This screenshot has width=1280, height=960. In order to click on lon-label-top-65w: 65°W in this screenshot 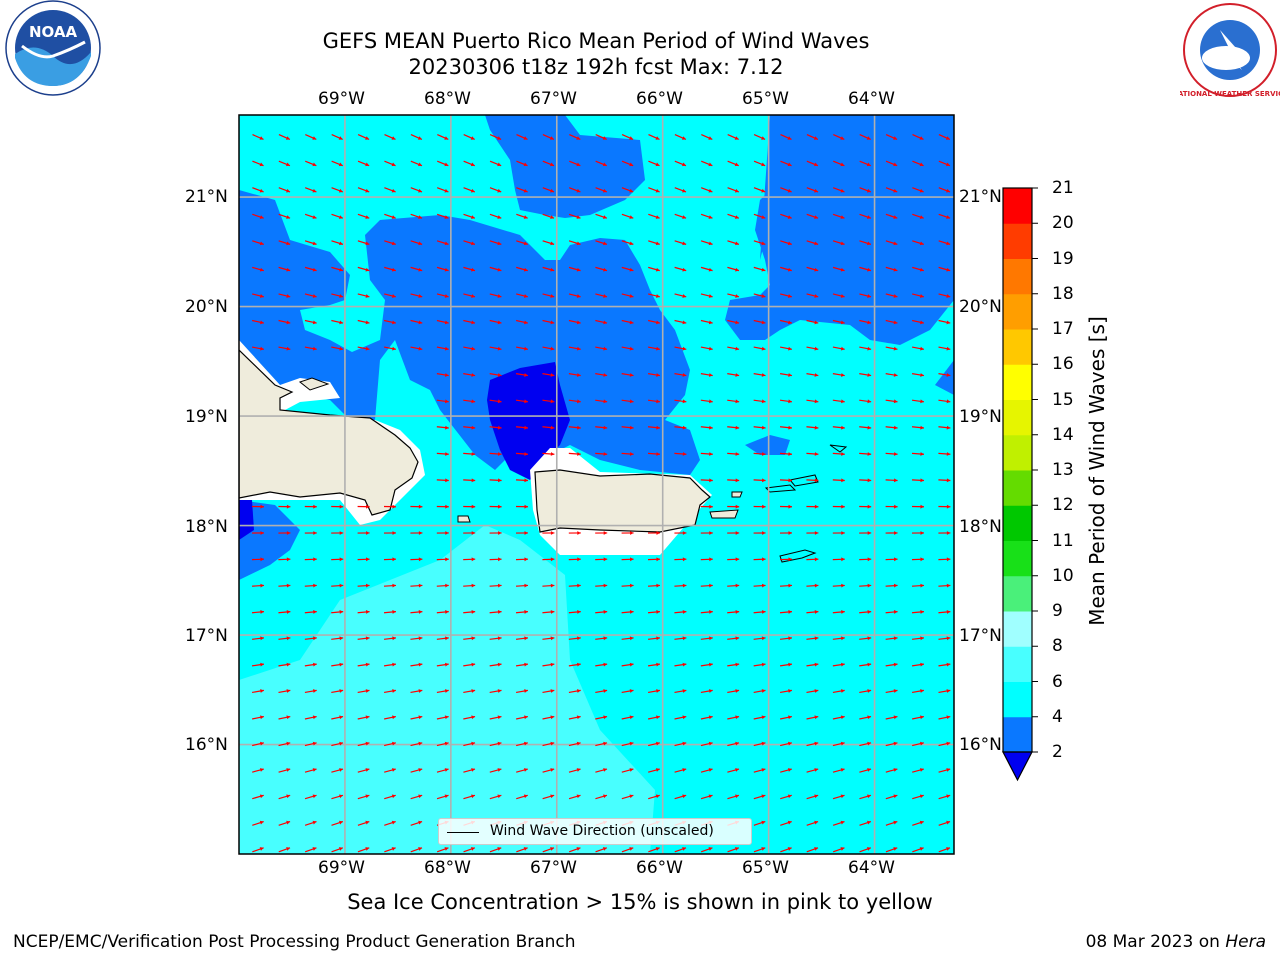, I will do `click(765, 99)`.